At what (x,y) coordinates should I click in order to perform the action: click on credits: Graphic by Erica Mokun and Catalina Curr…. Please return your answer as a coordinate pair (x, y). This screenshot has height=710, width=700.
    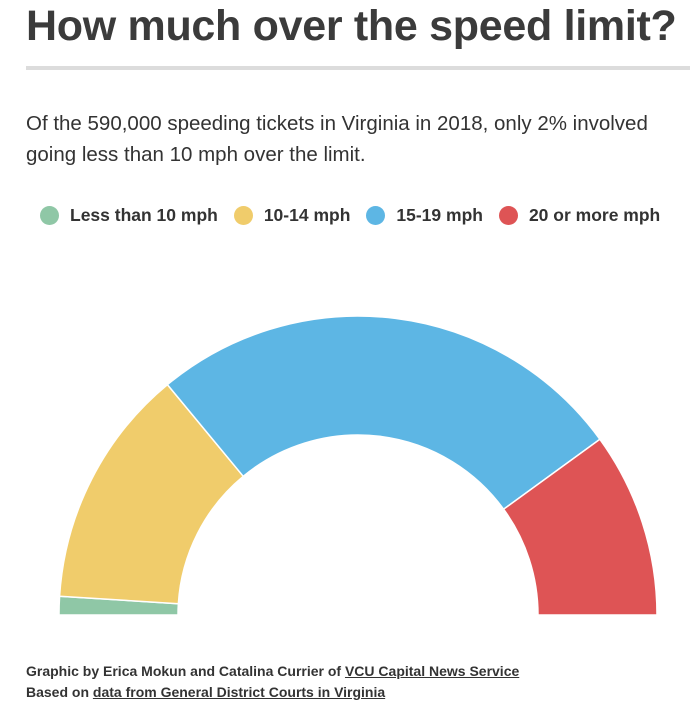
    Looking at the image, I should click on (272, 682).